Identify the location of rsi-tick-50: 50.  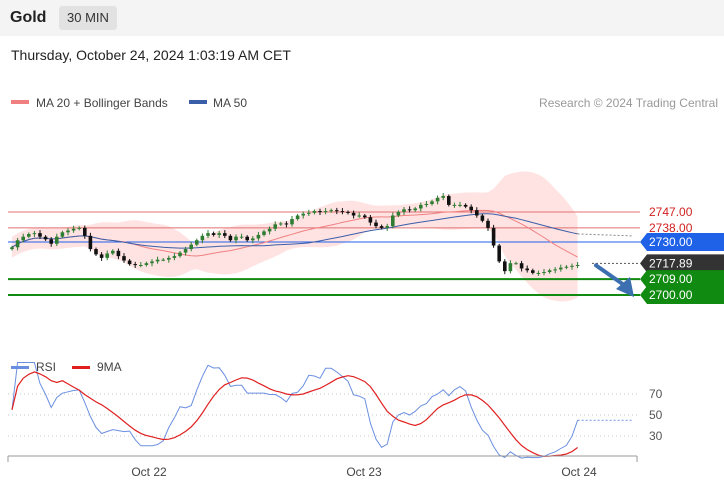
(656, 415).